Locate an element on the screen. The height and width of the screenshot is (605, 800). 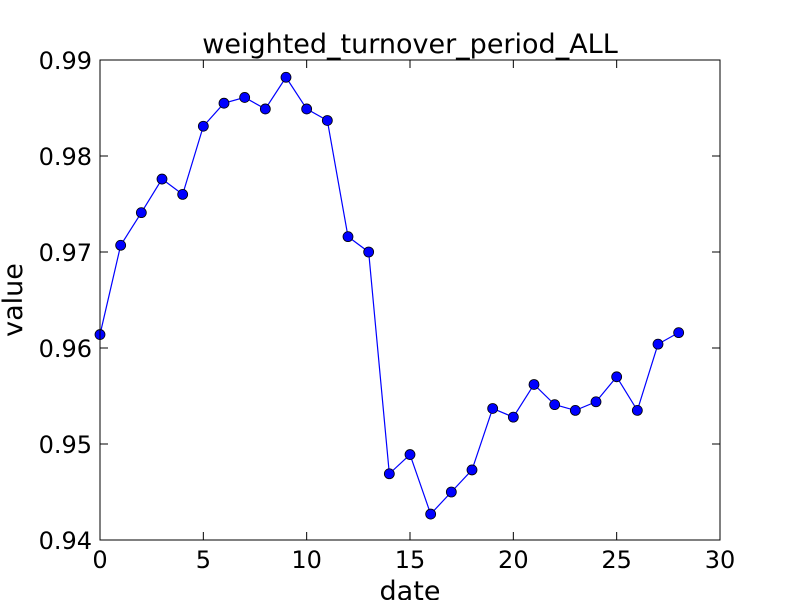
y-tick-label: 0.99 is located at coordinates (65, 61).